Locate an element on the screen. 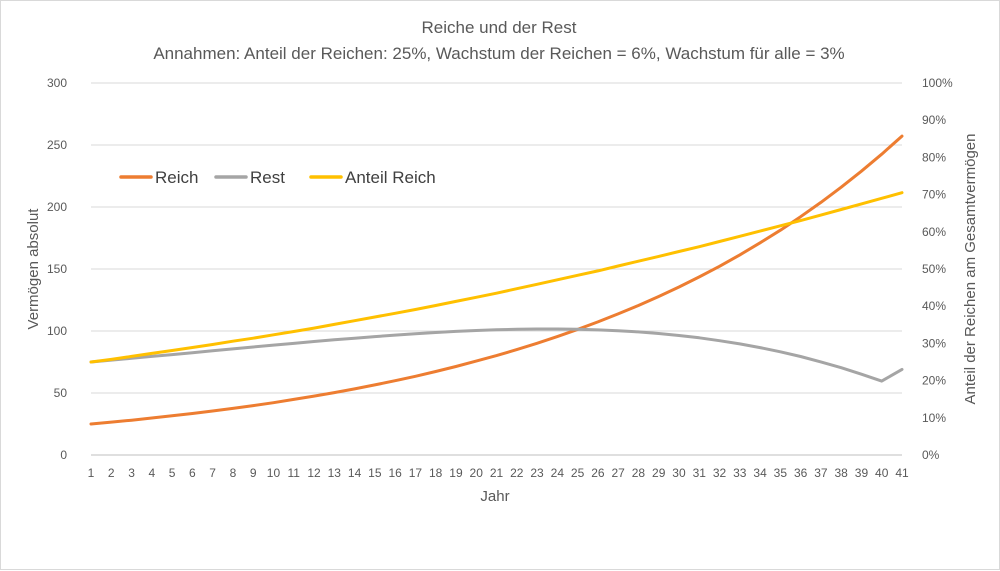 The image size is (1000, 571). x-tick-label: 11 is located at coordinates (294, 473).